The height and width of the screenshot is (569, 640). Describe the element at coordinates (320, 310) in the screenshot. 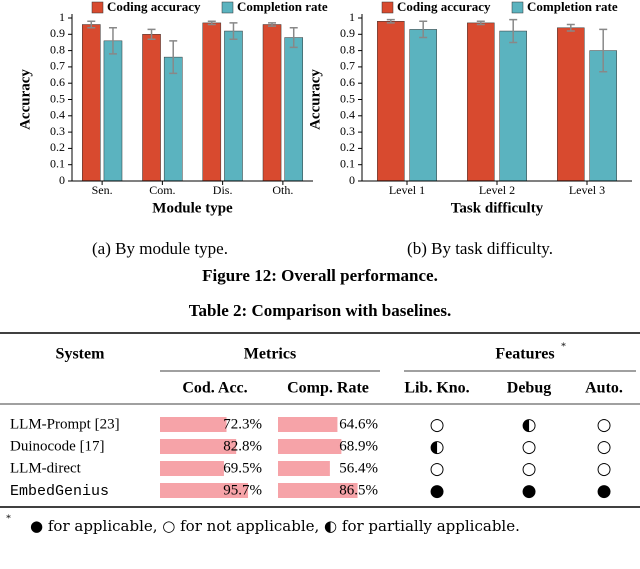

I see `table-title: Table 2: Comparison with baselines.` at that location.